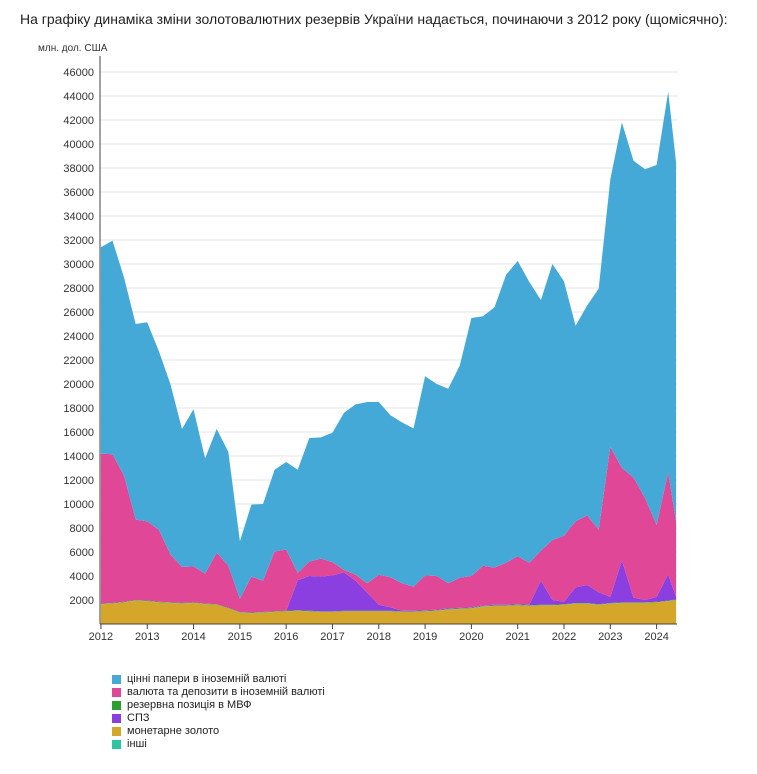 The width and height of the screenshot is (757, 774). I want to click on x-tick-label: 2018, so click(379, 637).